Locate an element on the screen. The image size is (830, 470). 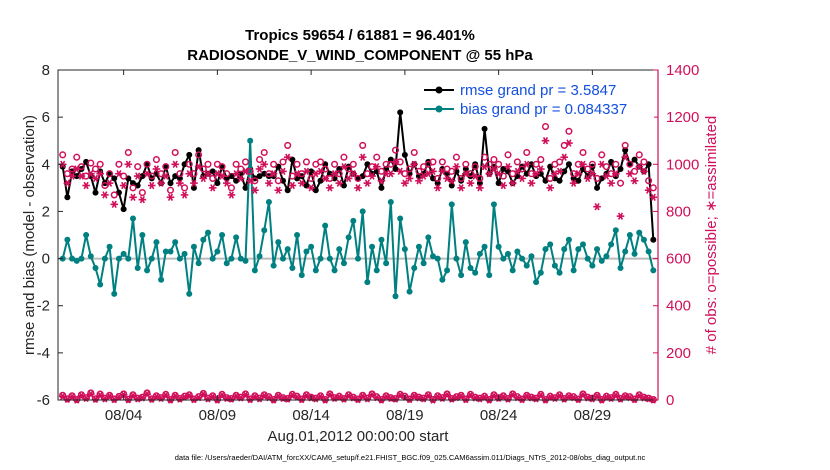
x-tick-label: 08/29 is located at coordinates (593, 415).